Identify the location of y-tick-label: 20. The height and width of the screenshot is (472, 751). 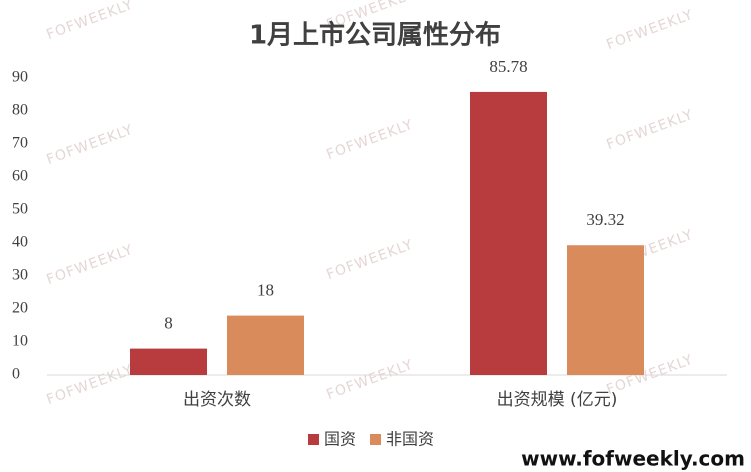
(20, 308).